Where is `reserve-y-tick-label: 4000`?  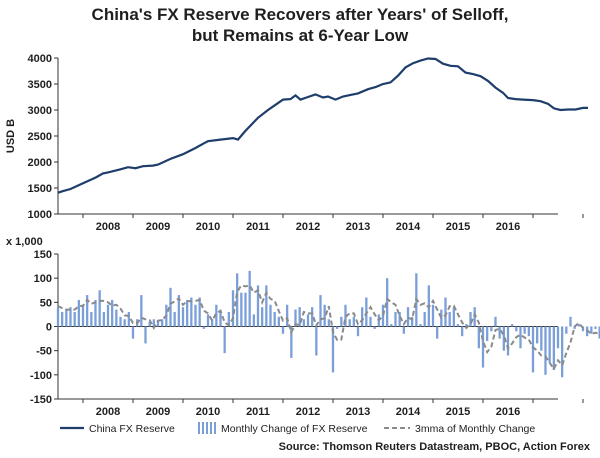
reserve-y-tick-label: 4000 is located at coordinates (40, 59).